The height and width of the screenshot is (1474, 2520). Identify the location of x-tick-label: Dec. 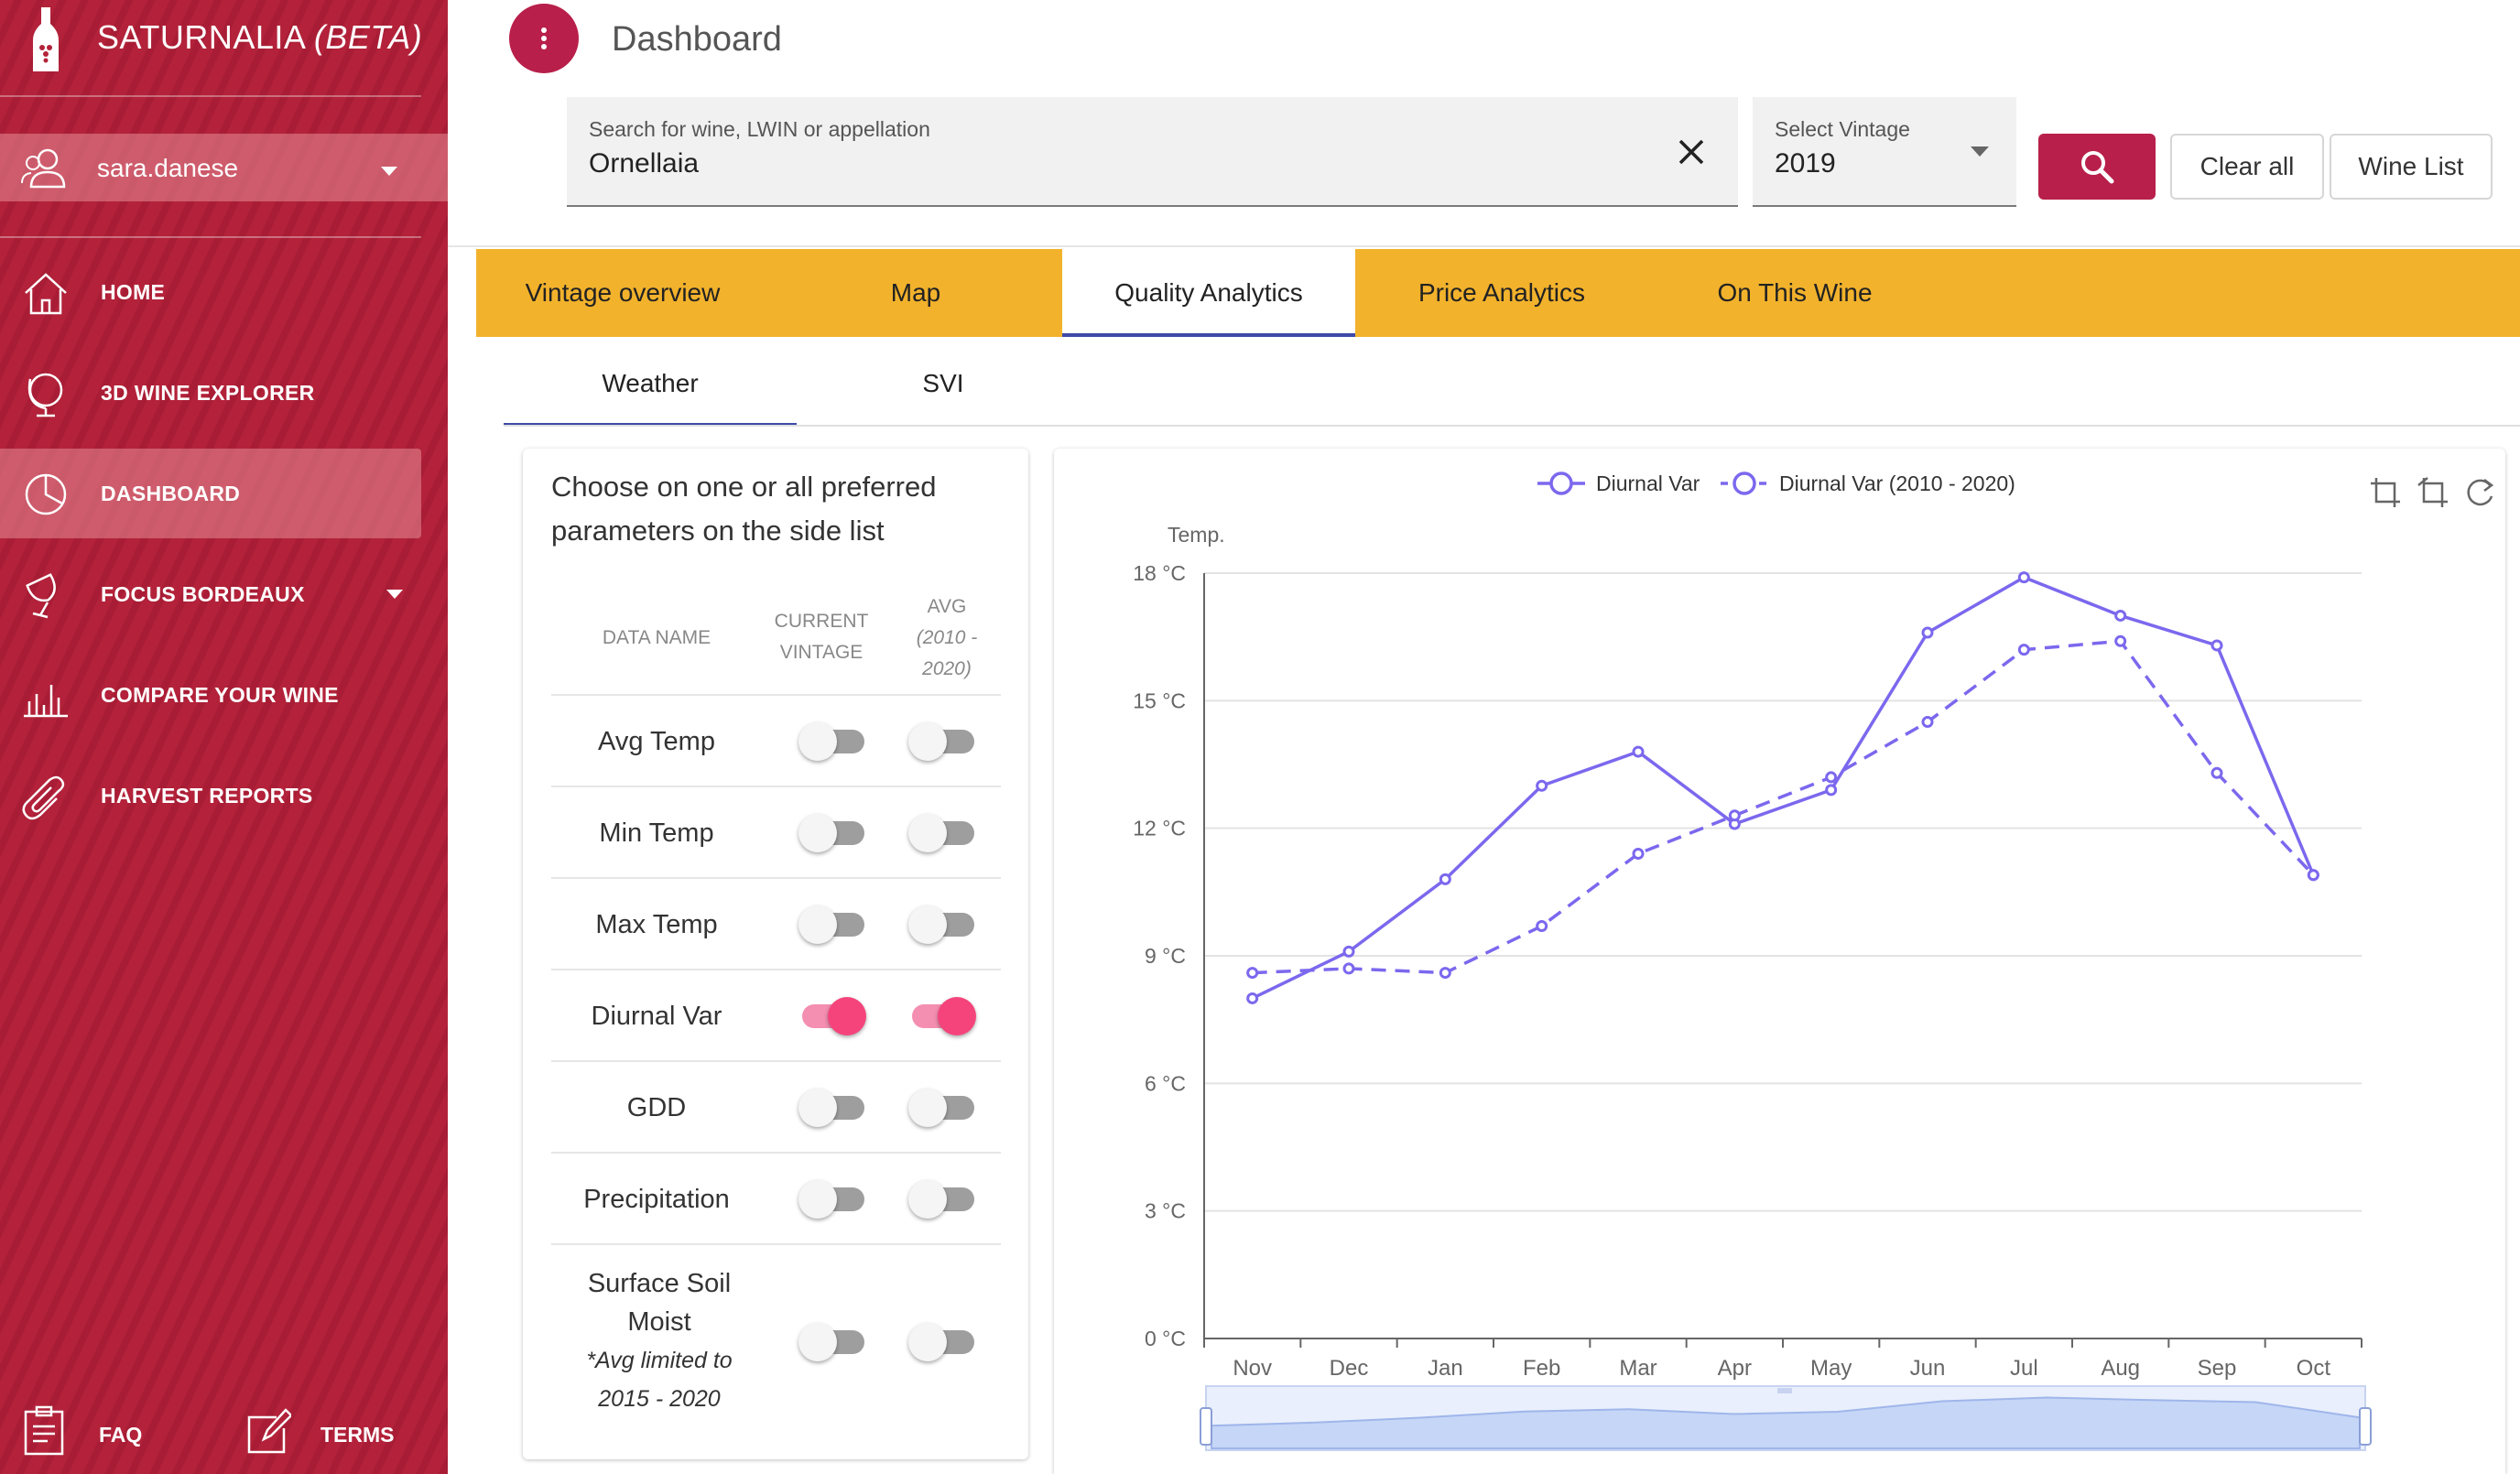
(1349, 1368).